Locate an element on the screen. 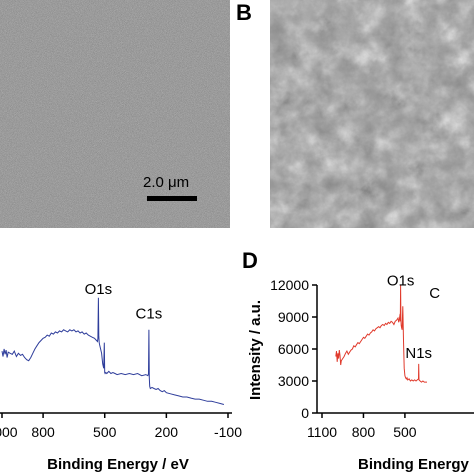  x-axis-label-c: Binding Energy / eV is located at coordinates (118, 464).